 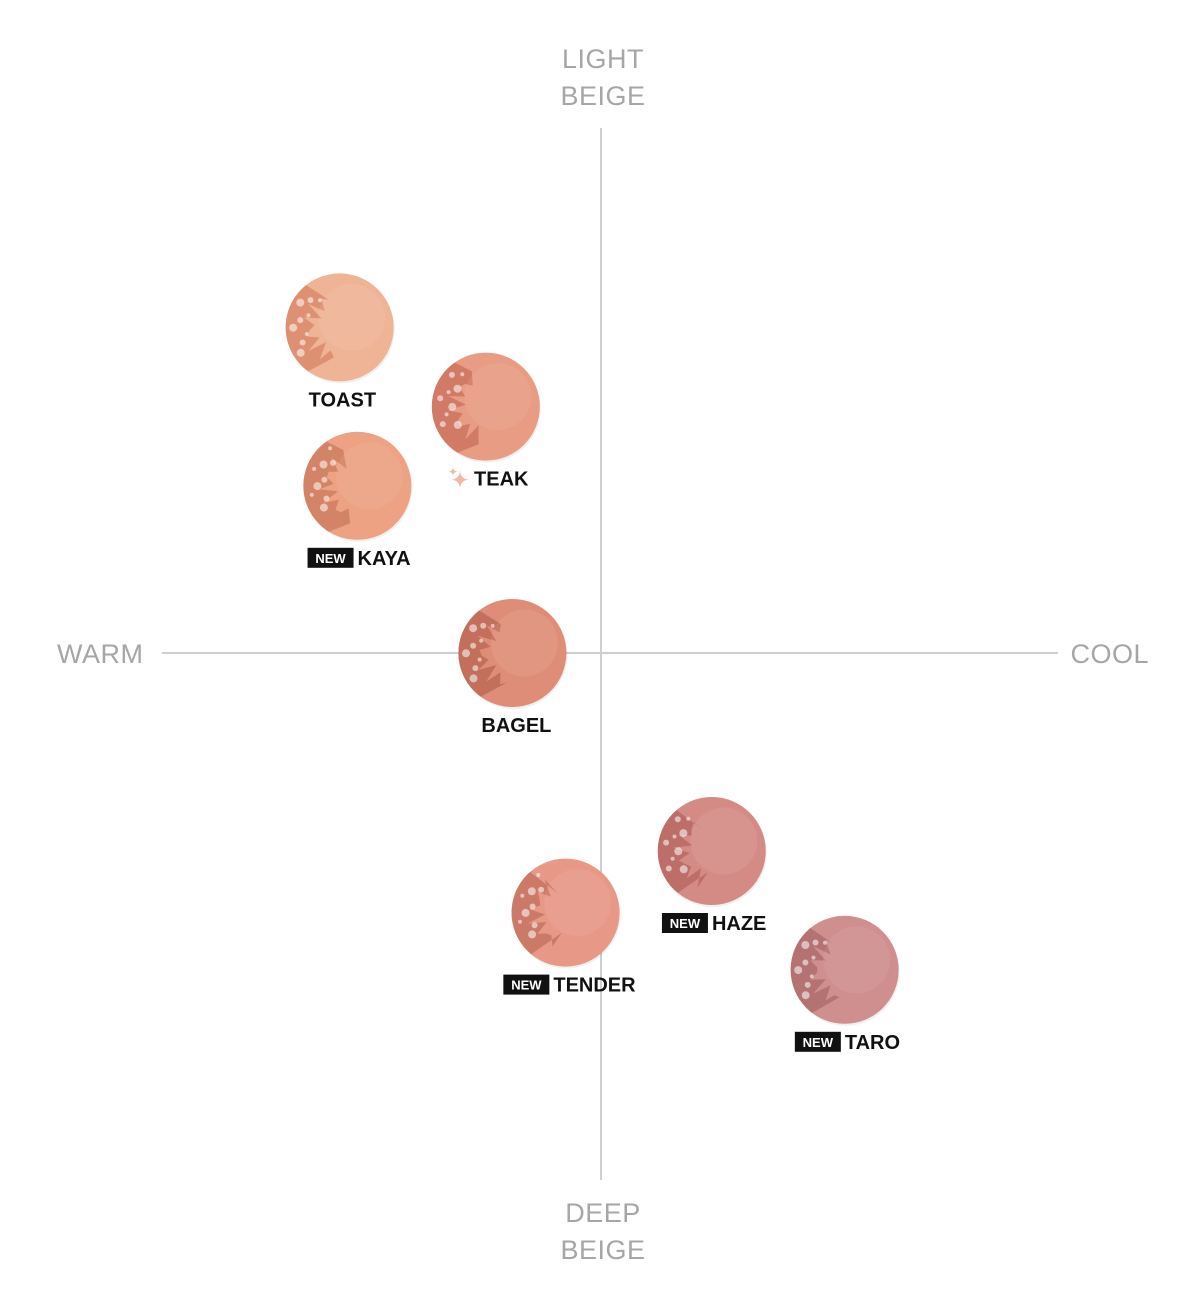 I want to click on axis-label-bottom-line2: BEIGE, so click(x=602, y=1250).